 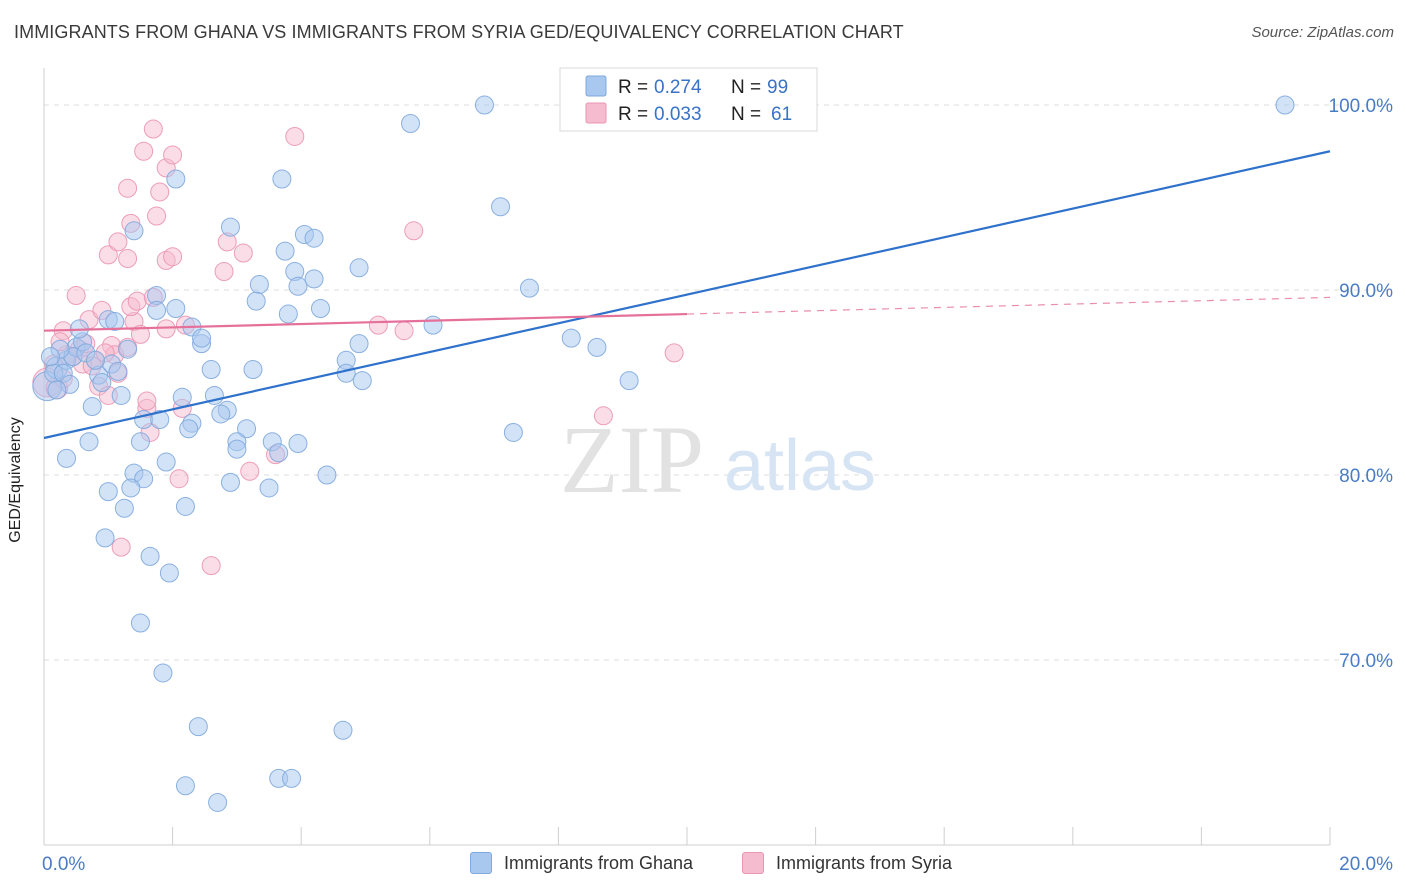 I want to click on legend-n-label-syria: N =, so click(x=746, y=114).